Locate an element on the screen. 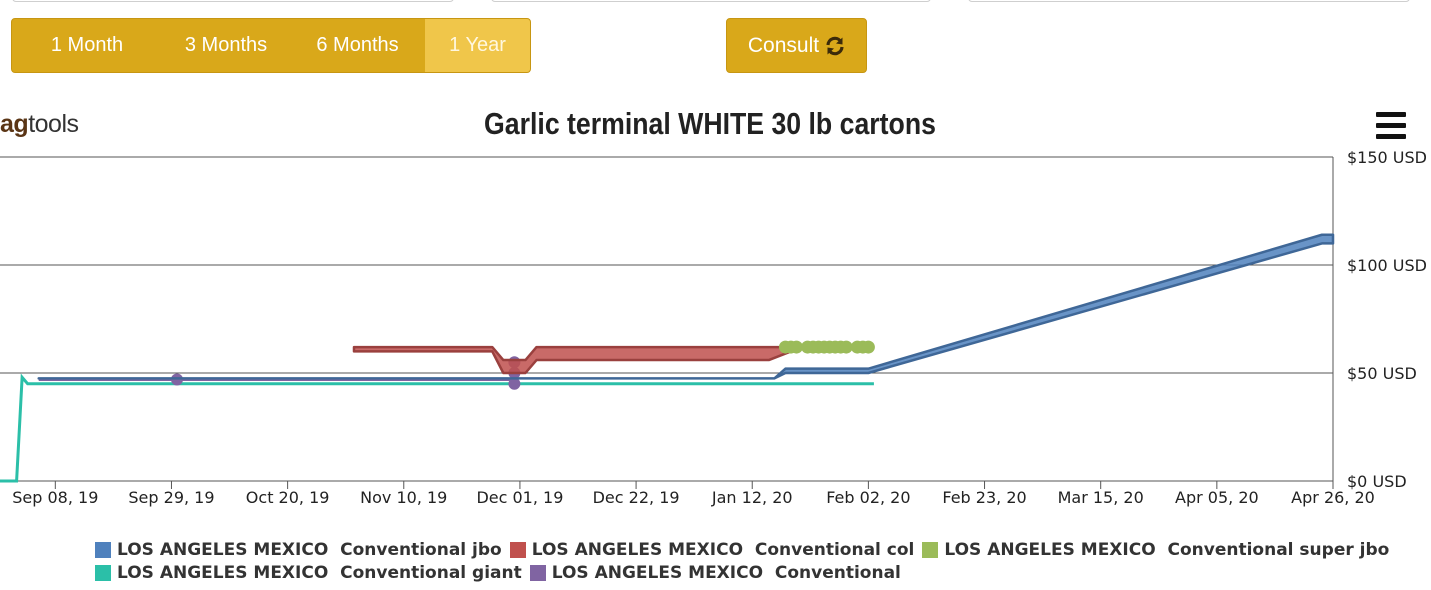 This screenshot has height=590, width=1431. x-tick-label: Oct 20, 19 is located at coordinates (288, 497).